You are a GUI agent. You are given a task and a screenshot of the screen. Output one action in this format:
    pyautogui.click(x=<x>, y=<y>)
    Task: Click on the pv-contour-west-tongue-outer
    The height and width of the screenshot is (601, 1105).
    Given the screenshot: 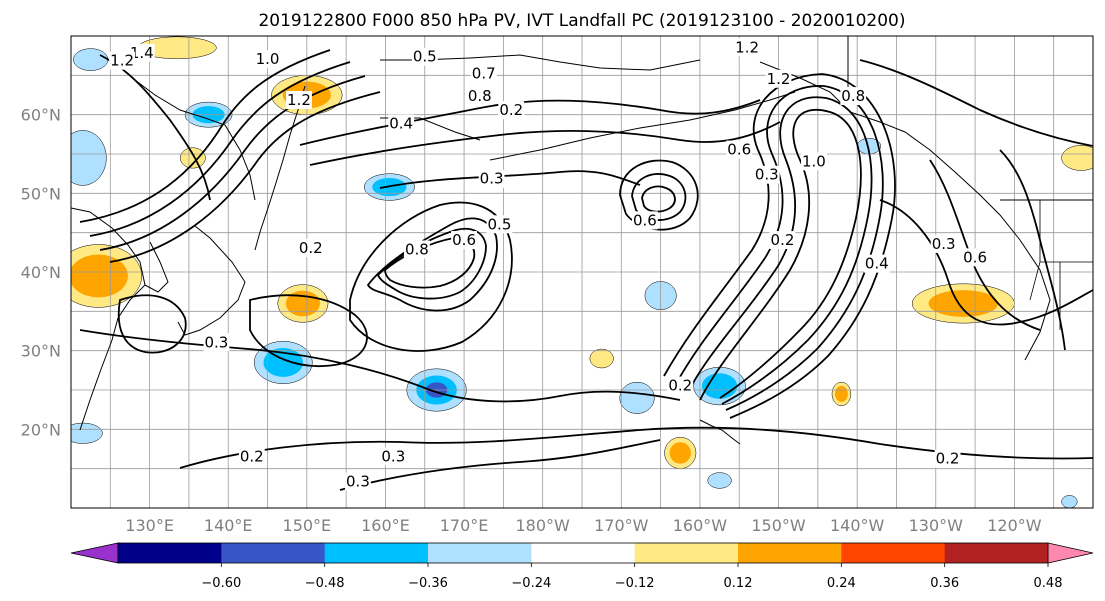 What is the action you would take?
    pyautogui.click(x=431, y=276)
    